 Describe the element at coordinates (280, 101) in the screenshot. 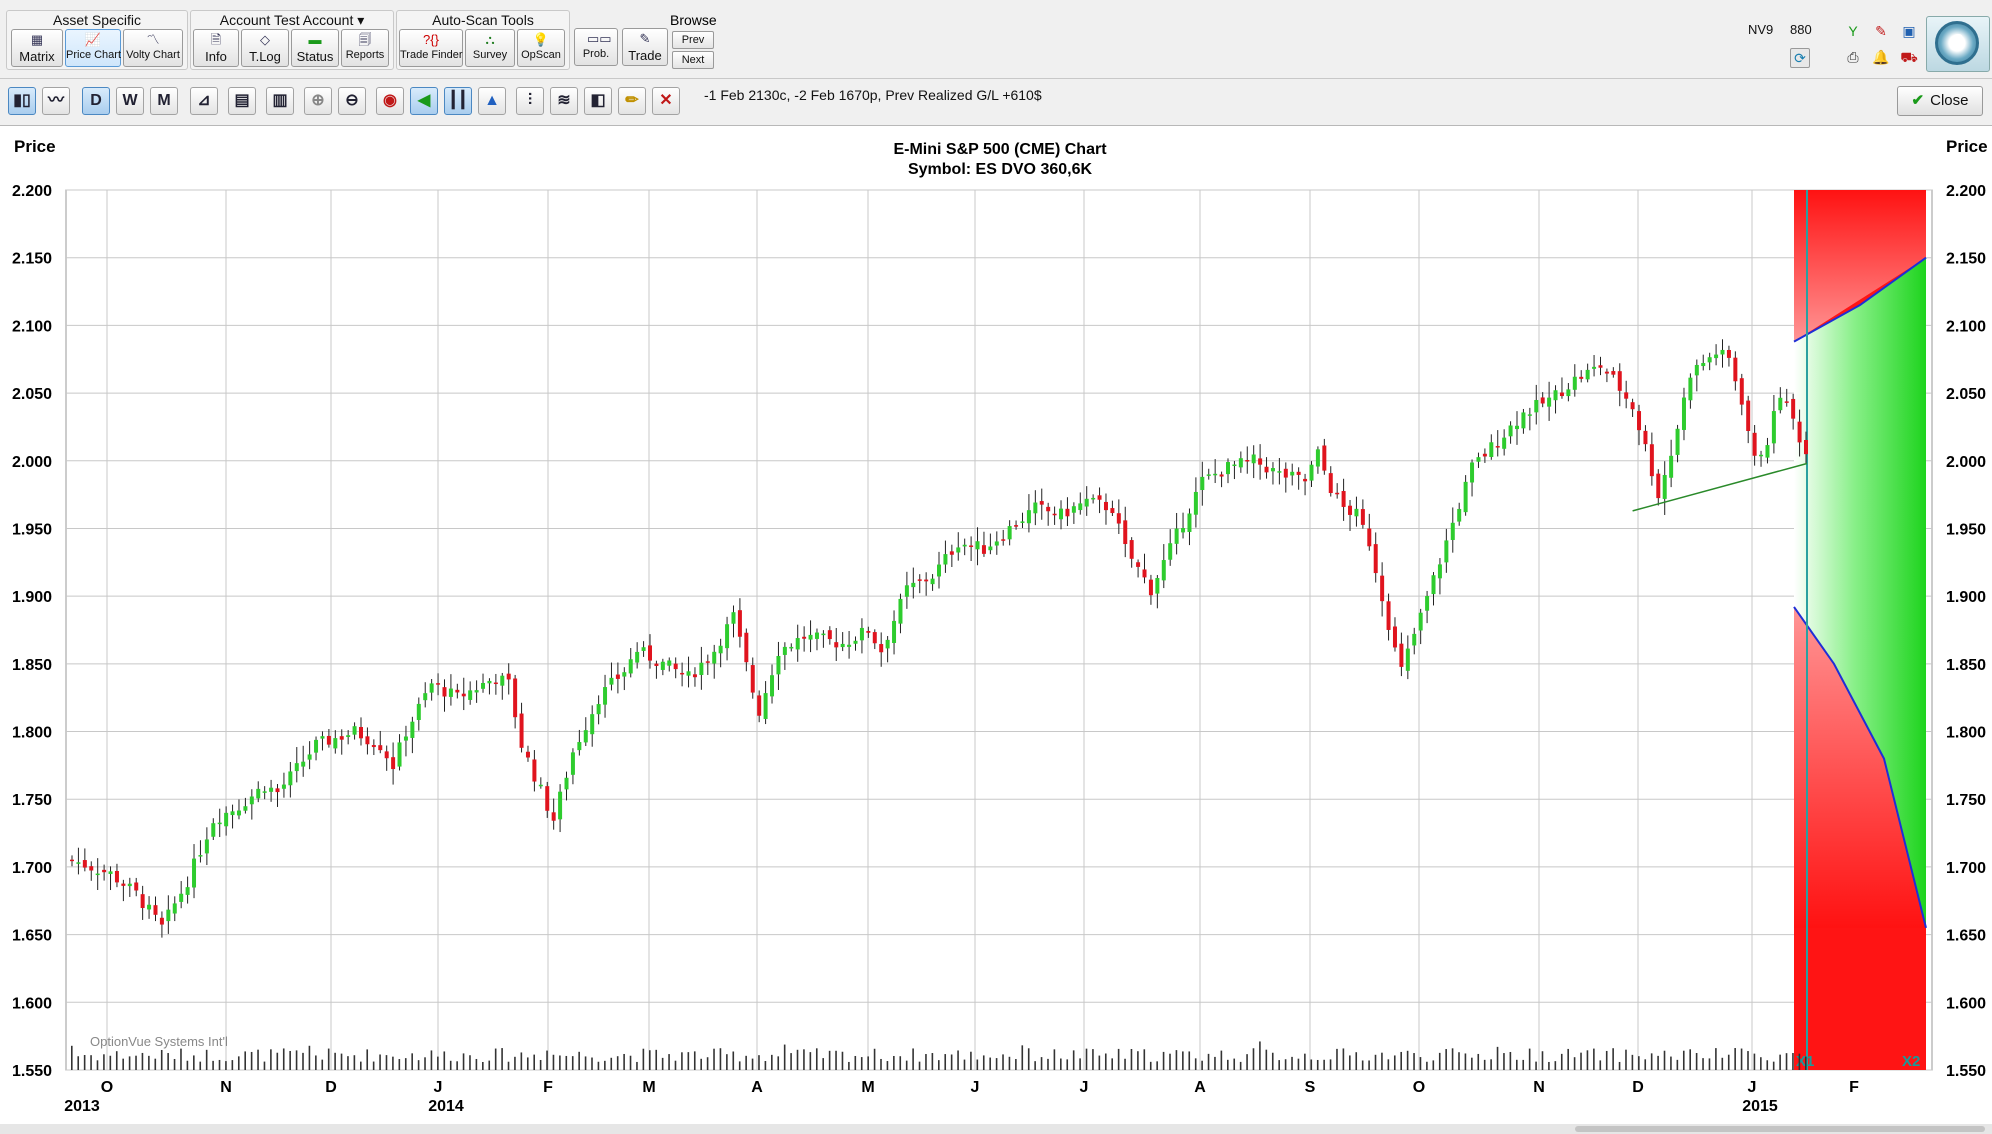

I see `save-icon: ▥` at that location.